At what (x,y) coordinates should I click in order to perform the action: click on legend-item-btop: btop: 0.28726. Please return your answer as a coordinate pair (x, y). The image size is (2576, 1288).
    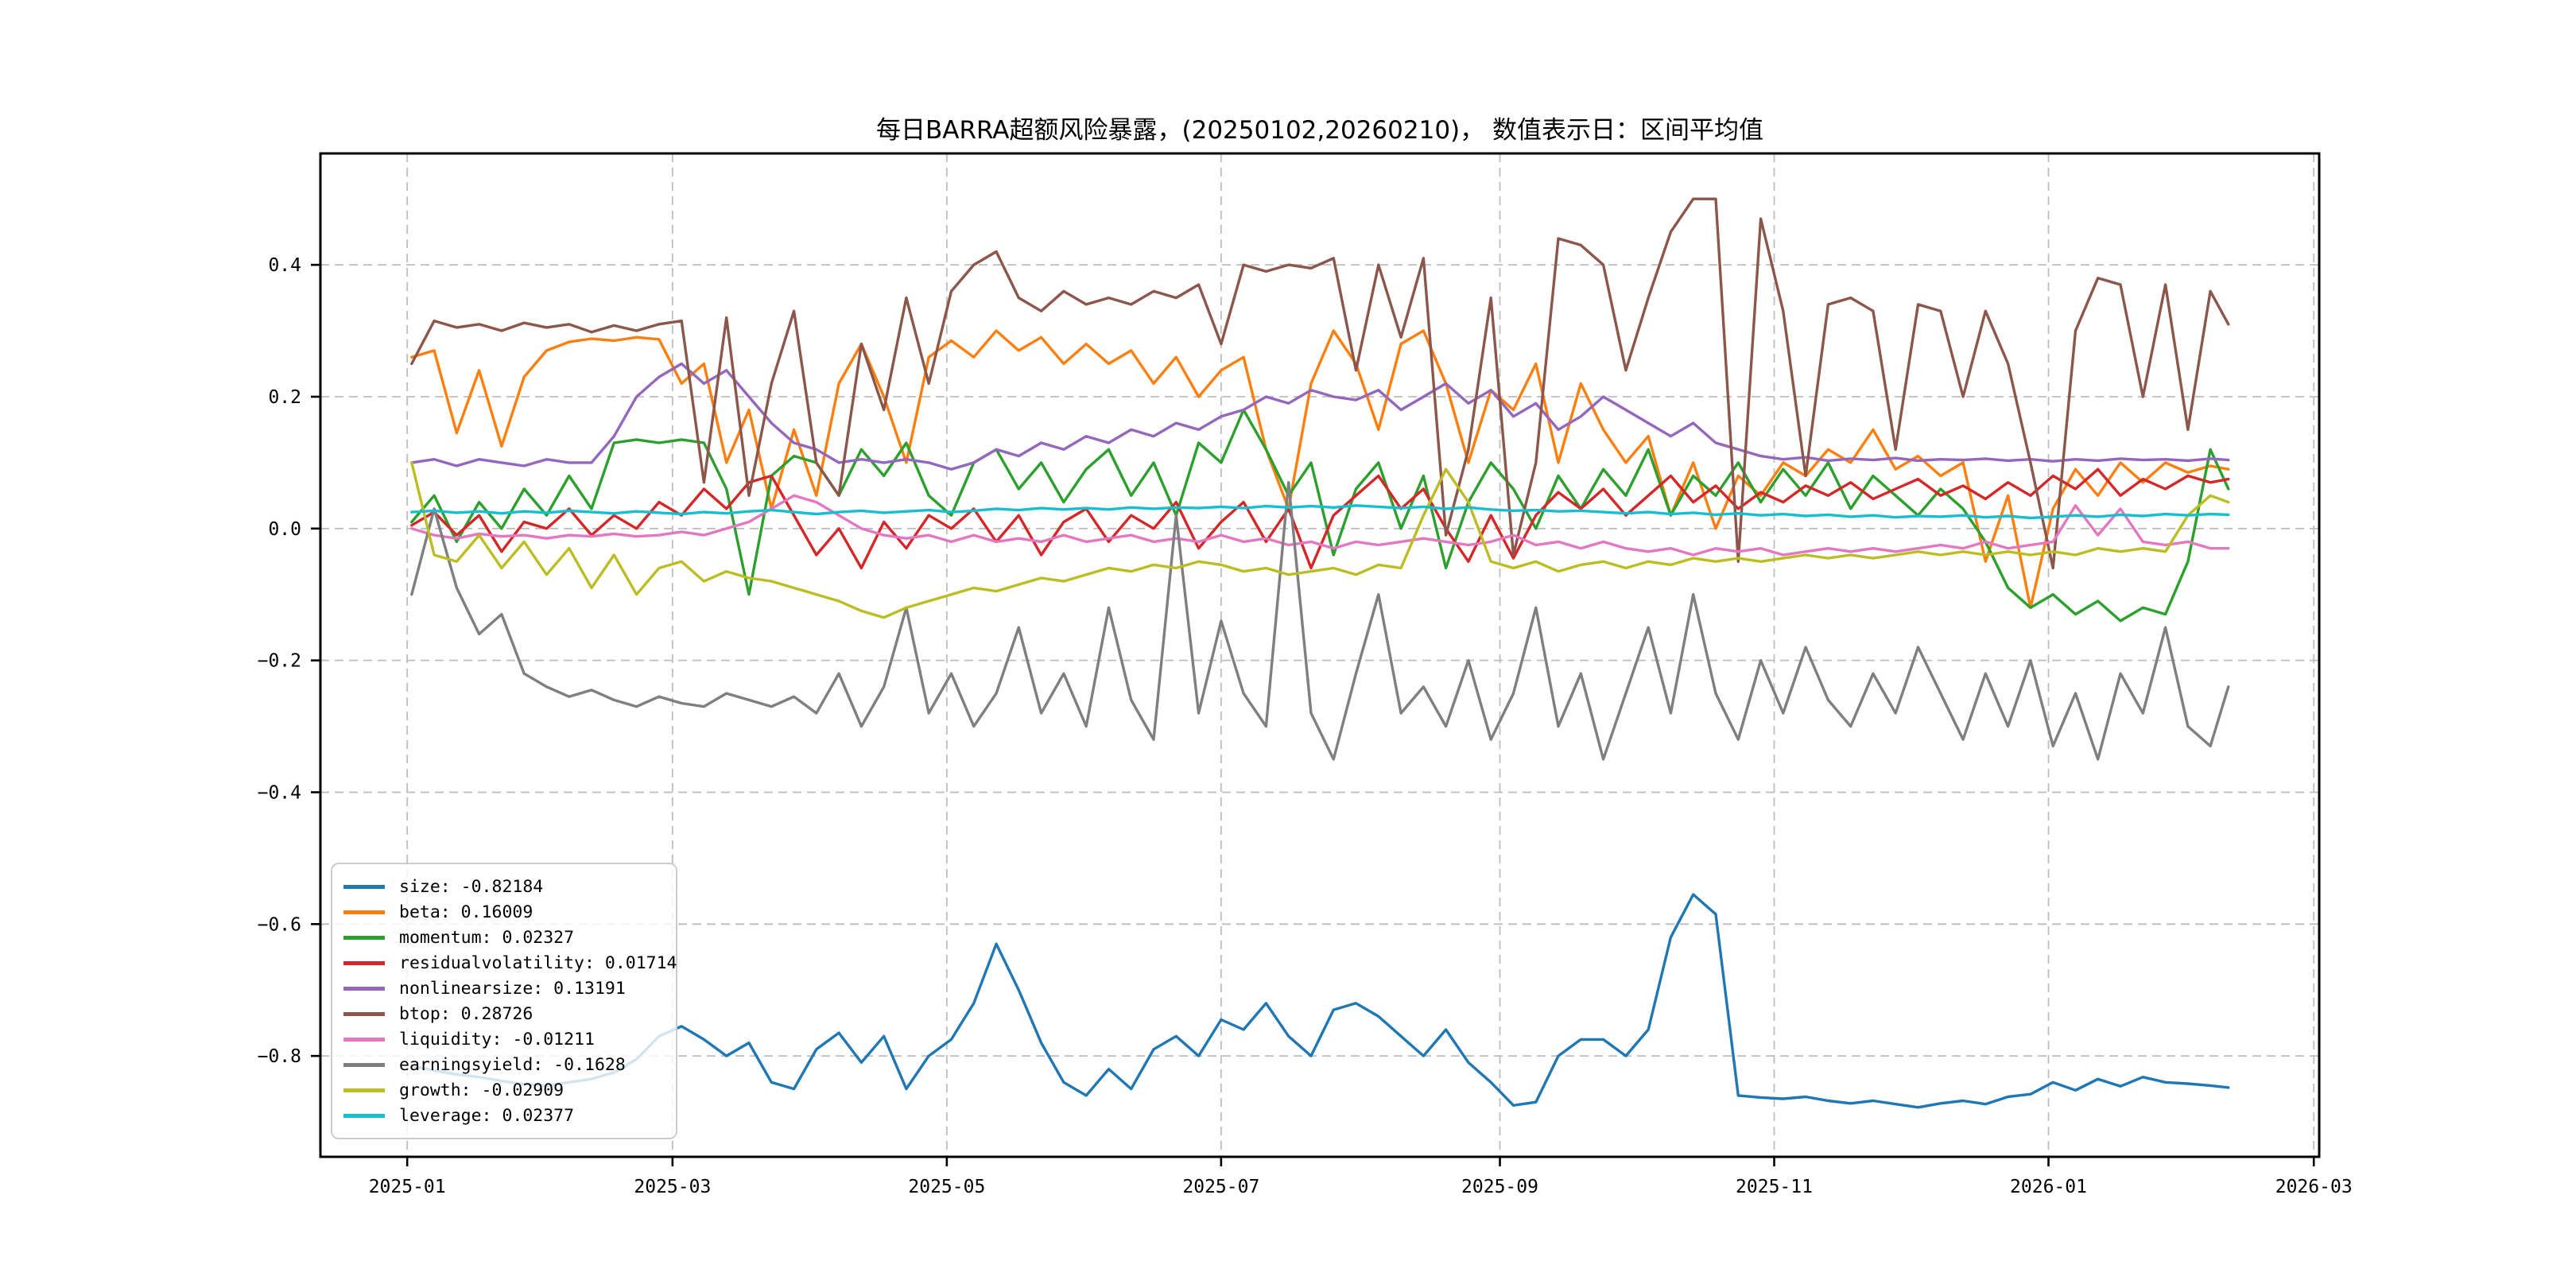
    Looking at the image, I should click on (505, 1013).